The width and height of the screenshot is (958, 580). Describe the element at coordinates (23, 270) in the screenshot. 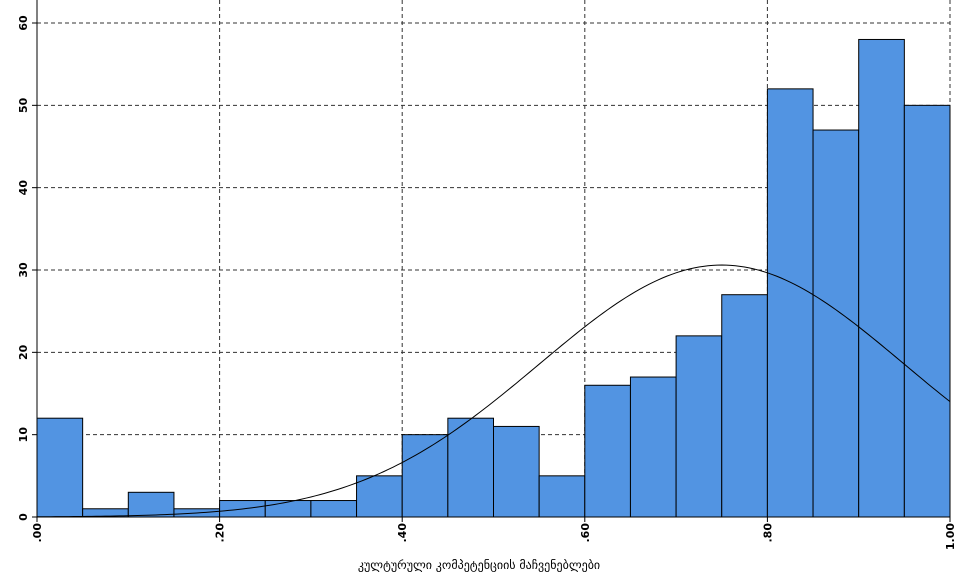

I see `y-tick-label: 30` at that location.